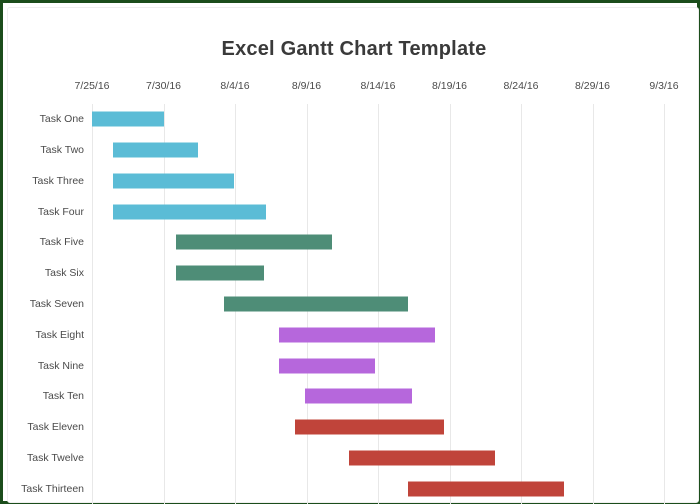 This screenshot has width=700, height=504. What do you see at coordinates (58, 180) in the screenshot?
I see `task-label: Task Three` at bounding box center [58, 180].